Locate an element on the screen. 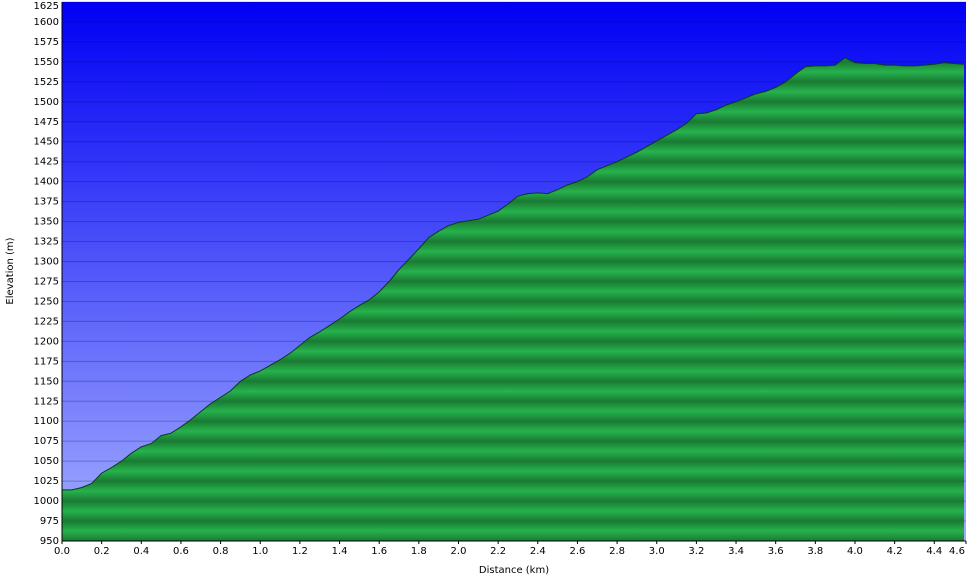 Image resolution: width=968 pixels, height=583 pixels. y-tick-label: 1050 is located at coordinates (46, 461).